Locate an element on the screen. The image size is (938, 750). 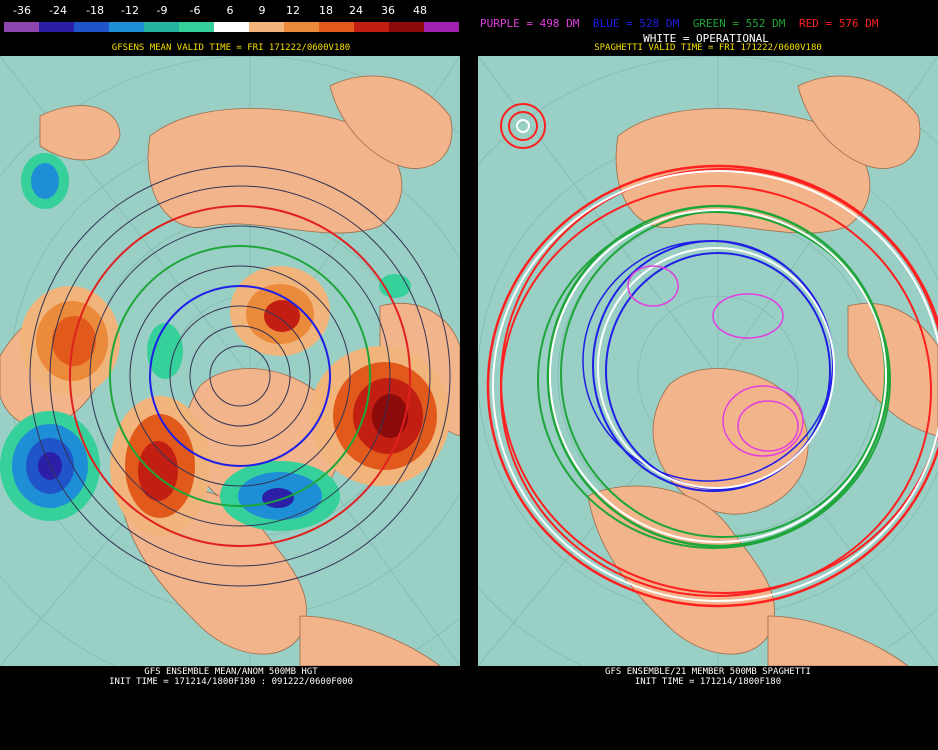
colorbar-label: -12 is located at coordinates (130, 10).